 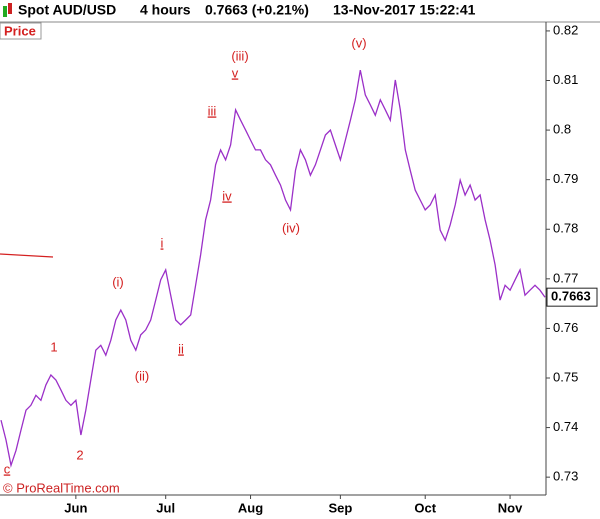 What do you see at coordinates (565, 376) in the screenshot?
I see `y-tick-label: 0.75` at bounding box center [565, 376].